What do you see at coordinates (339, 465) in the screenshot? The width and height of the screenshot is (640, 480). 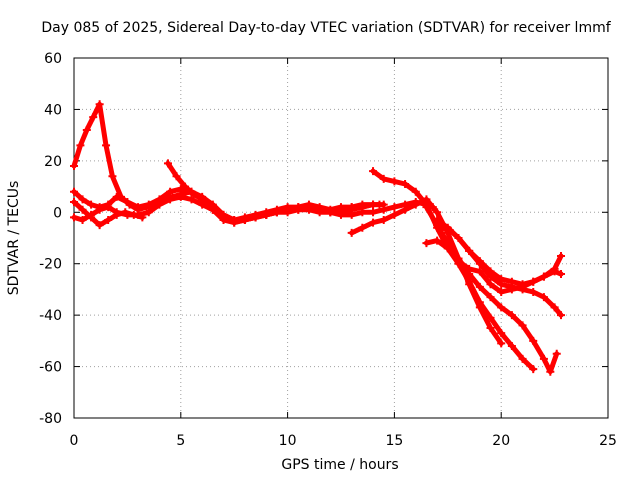 I see `x-axis-label: GPS time / hours` at bounding box center [339, 465].